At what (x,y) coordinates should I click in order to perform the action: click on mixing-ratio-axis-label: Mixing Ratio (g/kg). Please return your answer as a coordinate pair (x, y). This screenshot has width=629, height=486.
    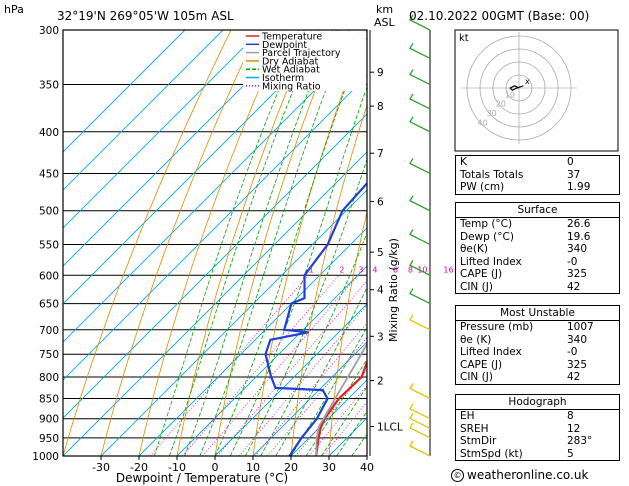
    Looking at the image, I should click on (393, 290).